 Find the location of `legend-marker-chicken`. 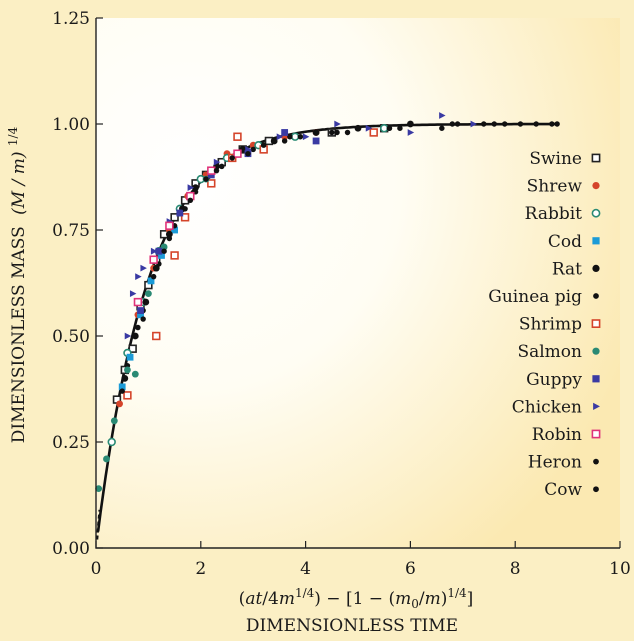

legend-marker-chicken is located at coordinates (596, 406).